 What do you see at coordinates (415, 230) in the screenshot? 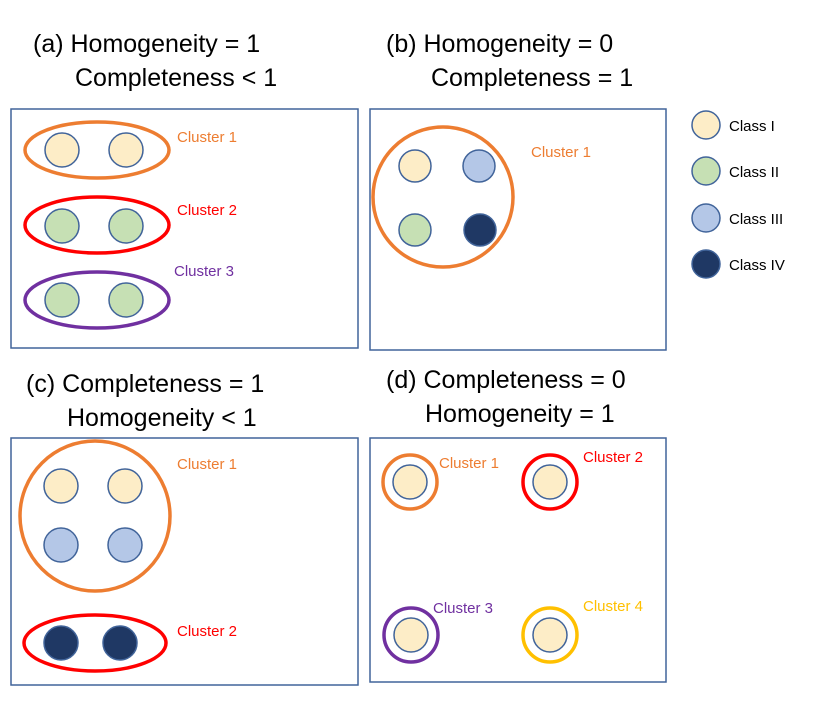
I see `panel-b-class-ii-point` at bounding box center [415, 230].